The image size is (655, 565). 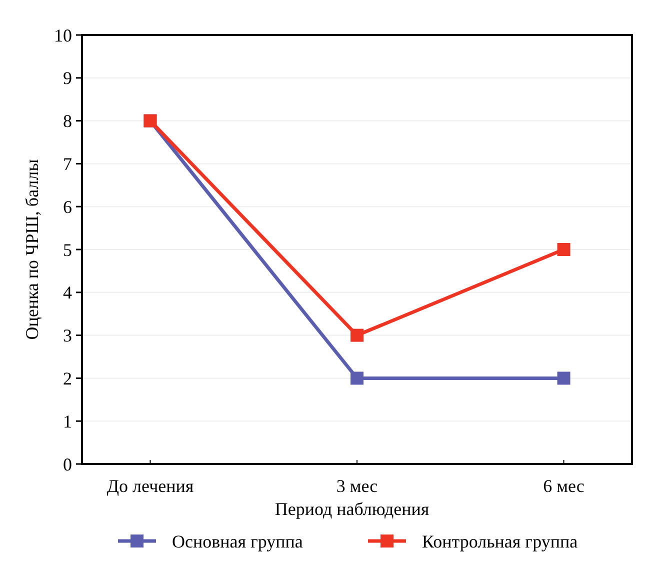 What do you see at coordinates (357, 486) in the screenshot?
I see `x-tick-label: 3 мес` at bounding box center [357, 486].